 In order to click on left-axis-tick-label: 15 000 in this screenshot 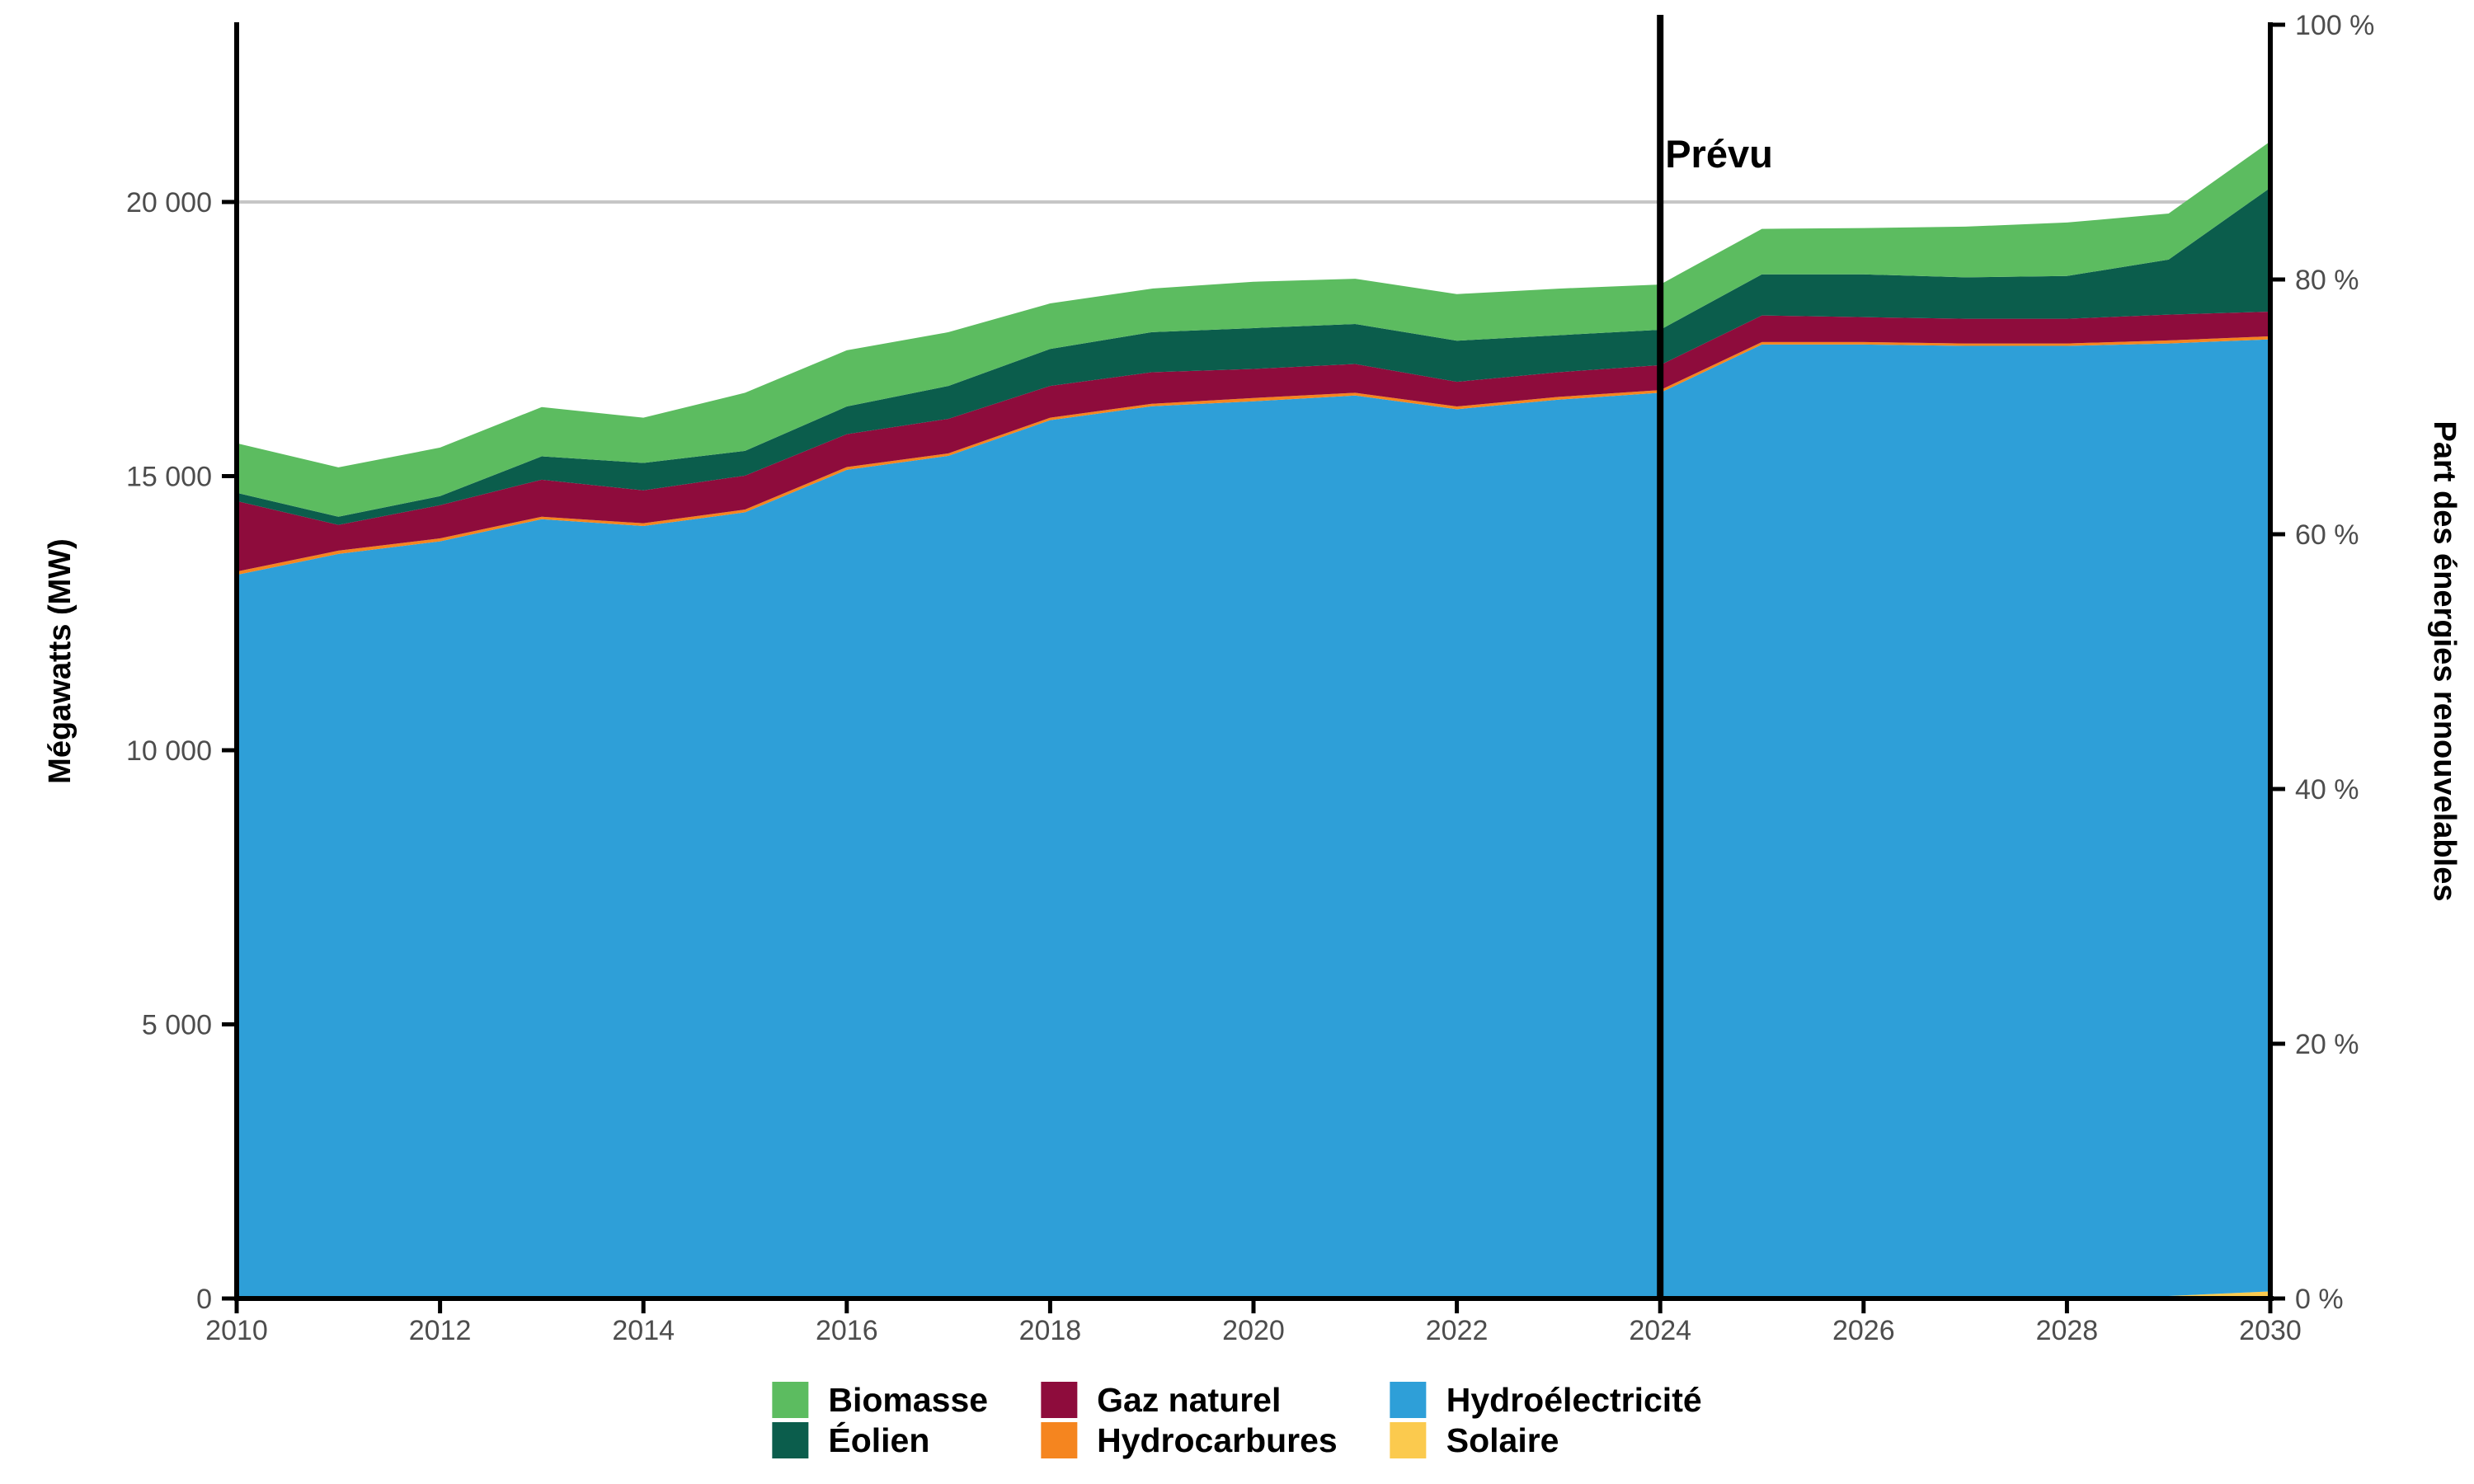, I will do `click(169, 477)`.